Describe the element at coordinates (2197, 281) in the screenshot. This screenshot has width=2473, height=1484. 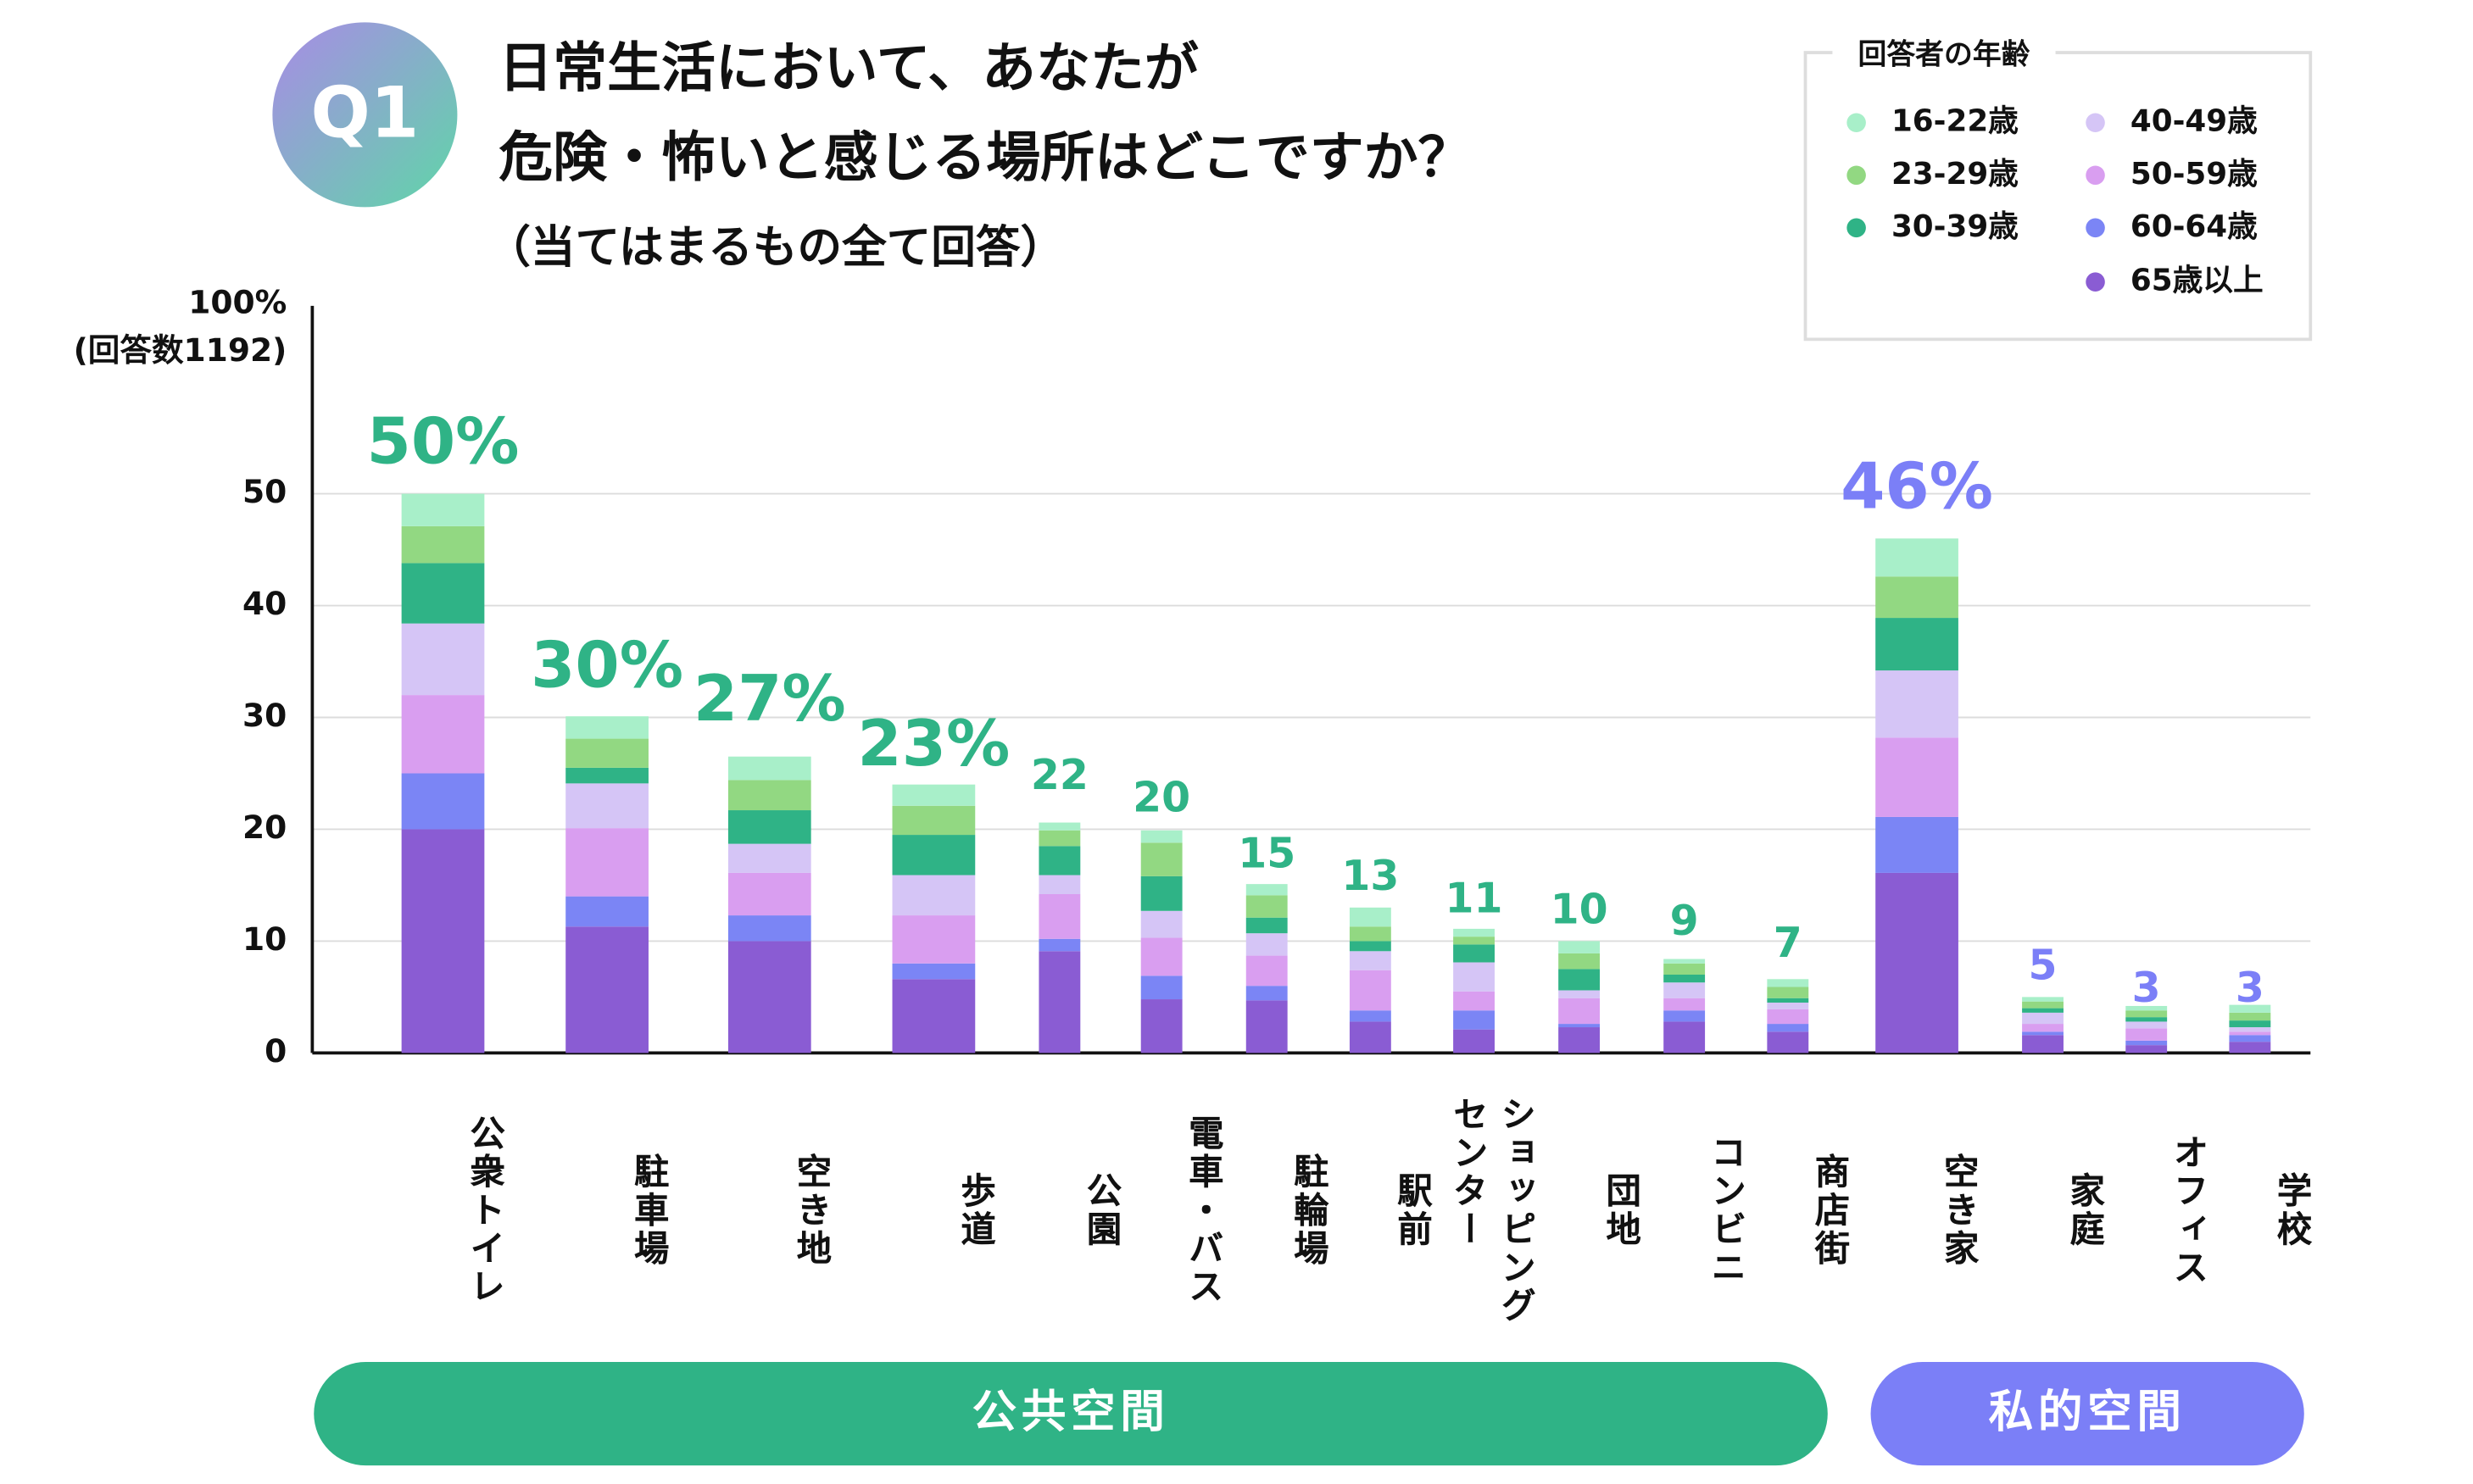
I see `legend-label: 65歳以上` at that location.